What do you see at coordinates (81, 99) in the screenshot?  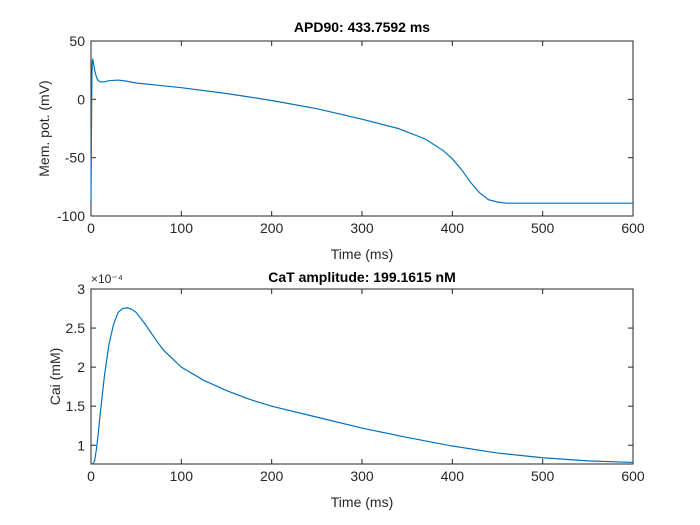 I see `y-tick-label: 0` at bounding box center [81, 99].